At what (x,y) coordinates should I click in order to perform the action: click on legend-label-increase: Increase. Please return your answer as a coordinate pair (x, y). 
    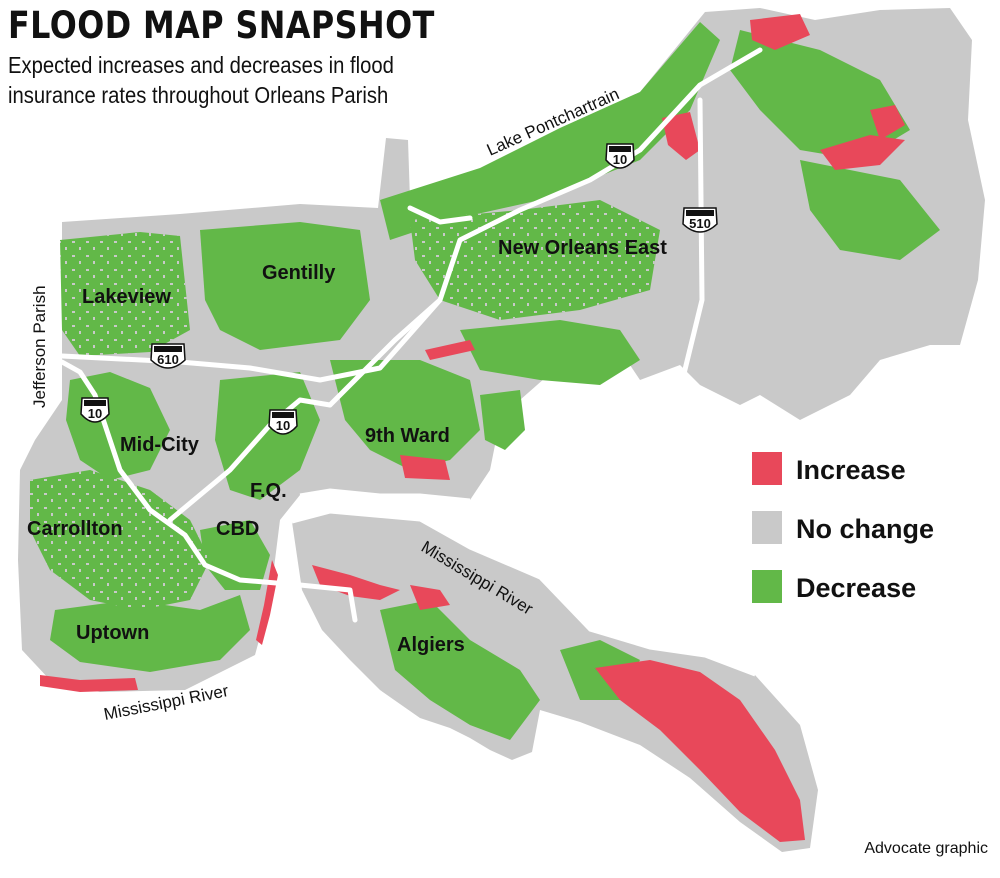
    Looking at the image, I should click on (851, 470).